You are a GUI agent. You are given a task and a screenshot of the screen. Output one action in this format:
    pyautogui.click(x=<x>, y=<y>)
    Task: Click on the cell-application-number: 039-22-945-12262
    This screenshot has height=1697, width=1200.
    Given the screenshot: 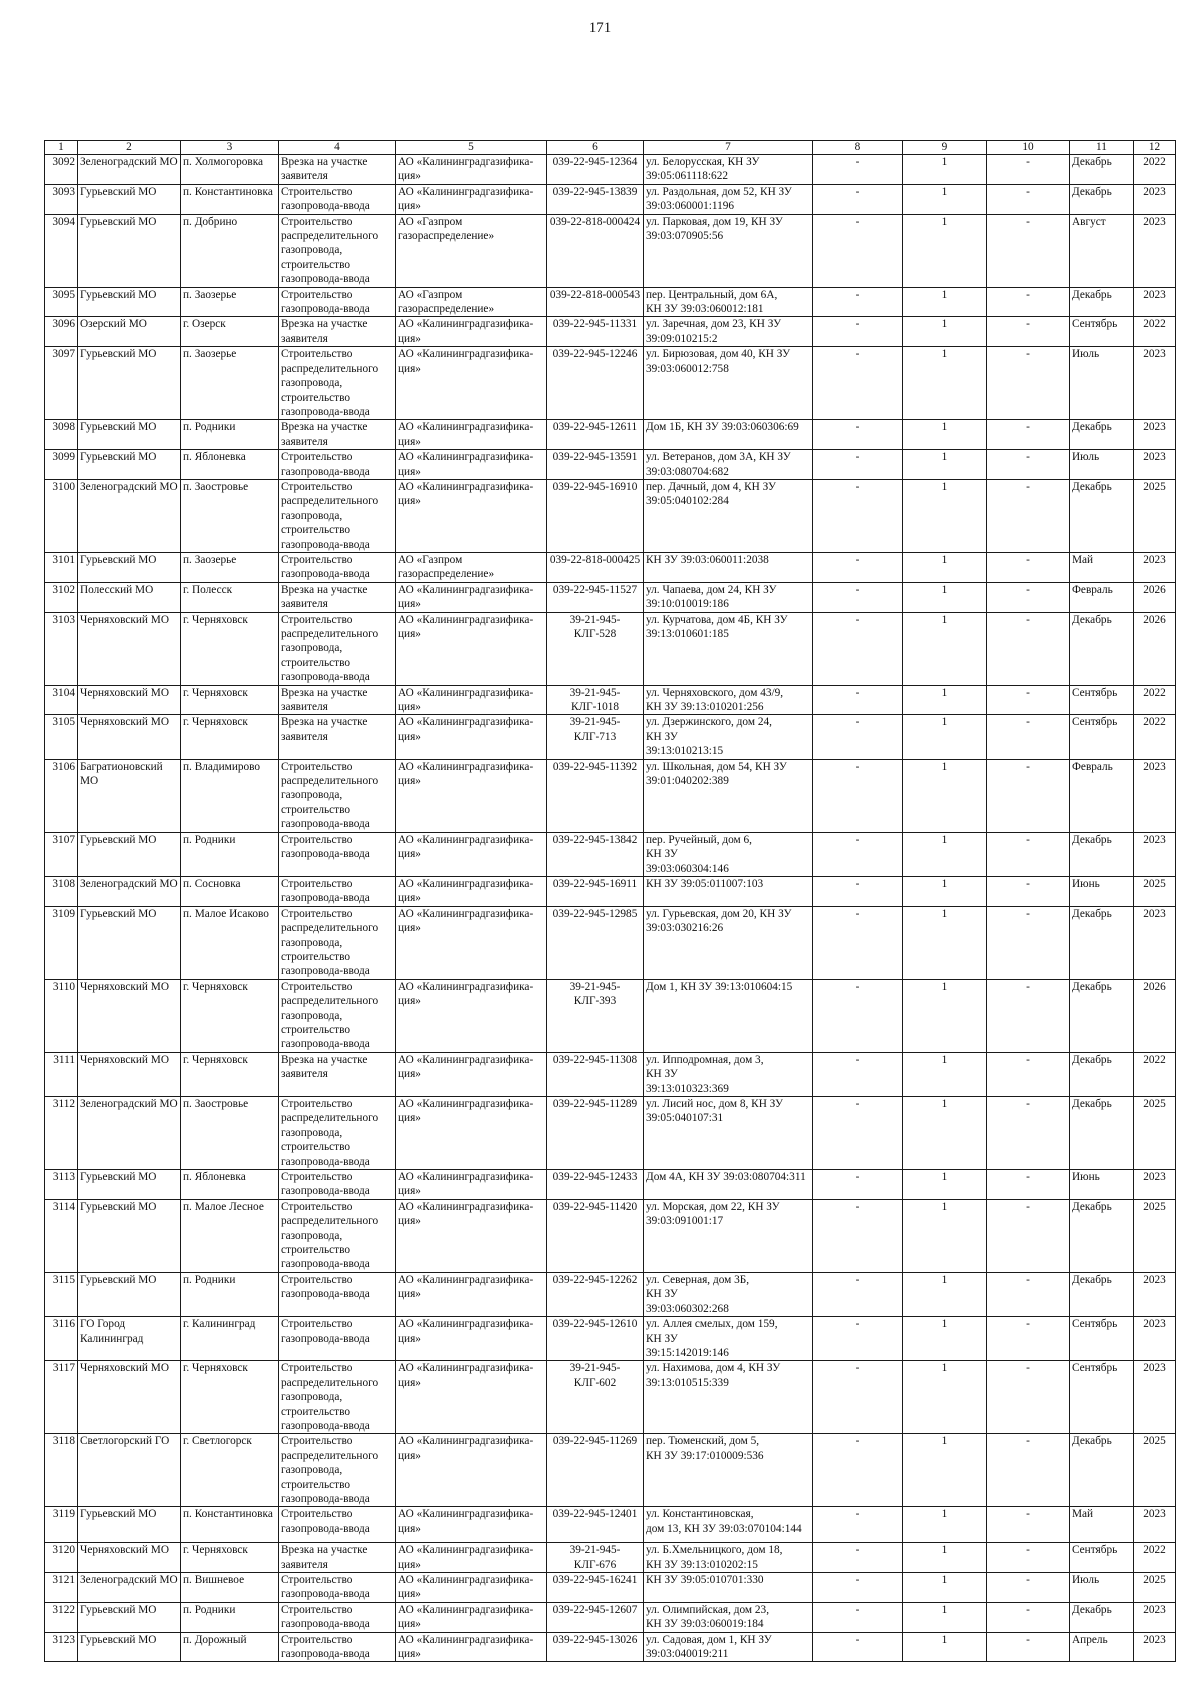 What is the action you would take?
    pyautogui.click(x=595, y=1294)
    